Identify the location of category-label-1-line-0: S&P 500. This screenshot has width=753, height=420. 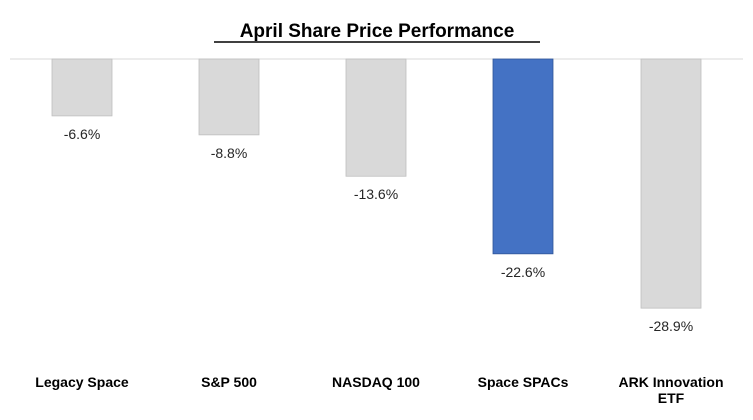
(229, 382).